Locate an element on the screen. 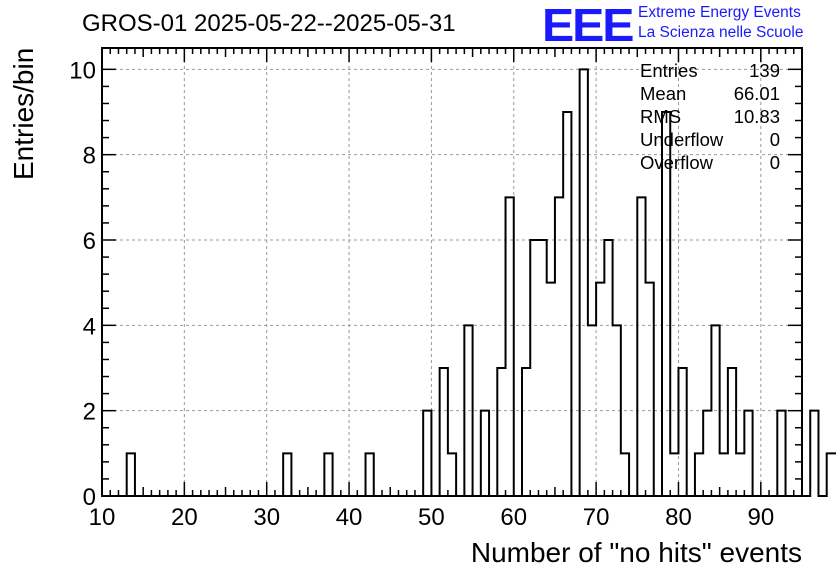  x-tick-label: 70 is located at coordinates (596, 517).